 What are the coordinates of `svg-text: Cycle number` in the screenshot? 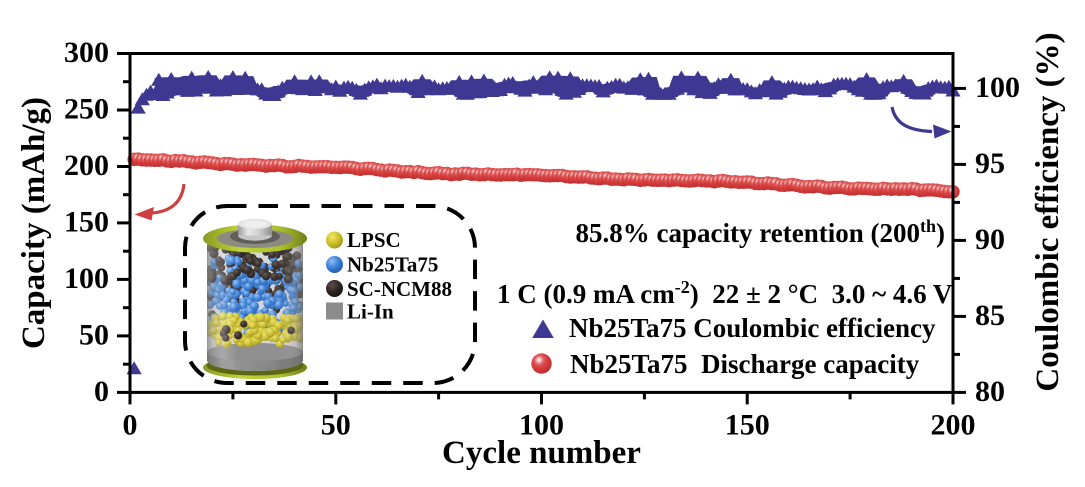 It's located at (541, 453).